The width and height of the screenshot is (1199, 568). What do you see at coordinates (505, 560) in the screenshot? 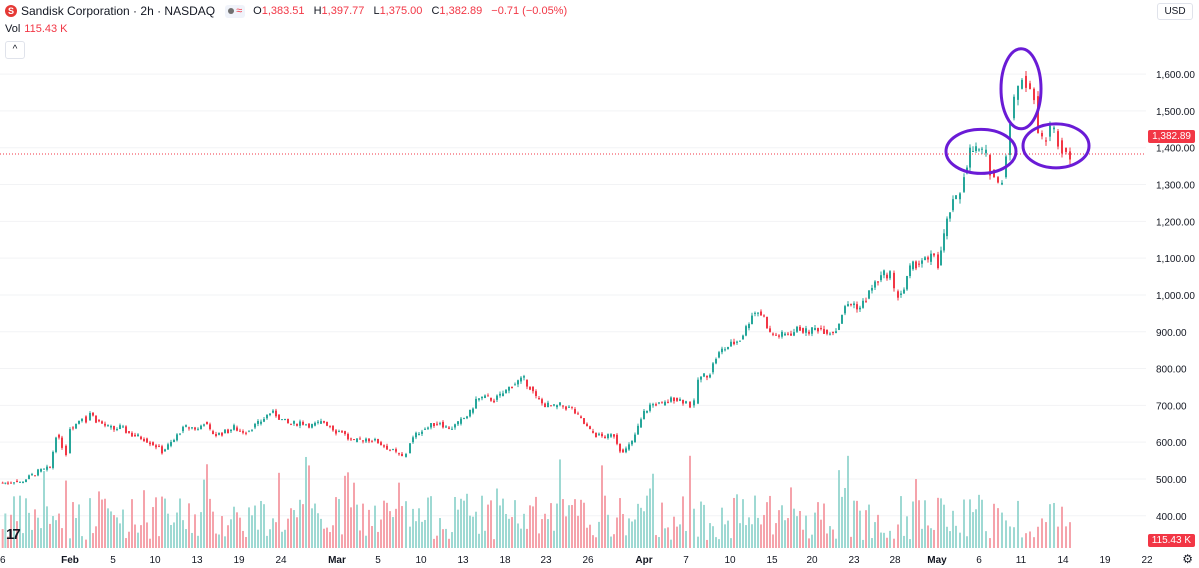
I see `x-tick-label: 18` at bounding box center [505, 560].